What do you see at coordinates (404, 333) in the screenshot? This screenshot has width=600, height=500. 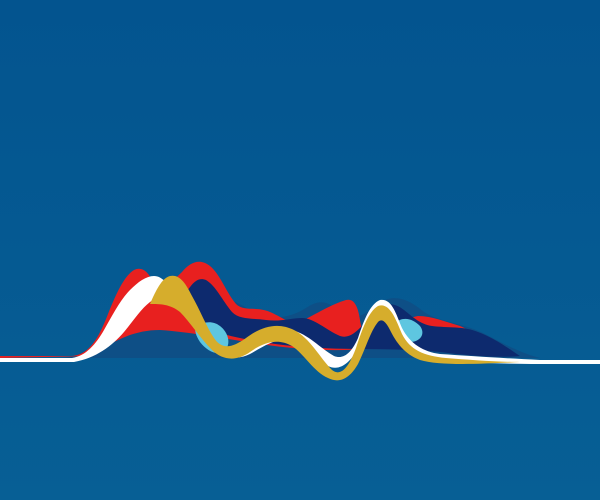 I see `white-ribbon-mid` at bounding box center [404, 333].